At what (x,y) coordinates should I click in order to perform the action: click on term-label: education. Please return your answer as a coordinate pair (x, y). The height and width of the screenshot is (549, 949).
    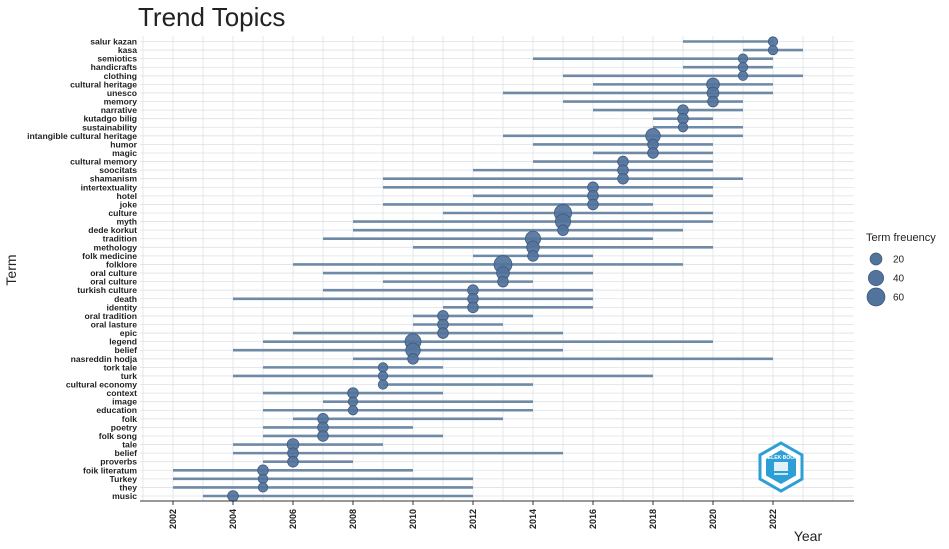
    Looking at the image, I should click on (116, 410).